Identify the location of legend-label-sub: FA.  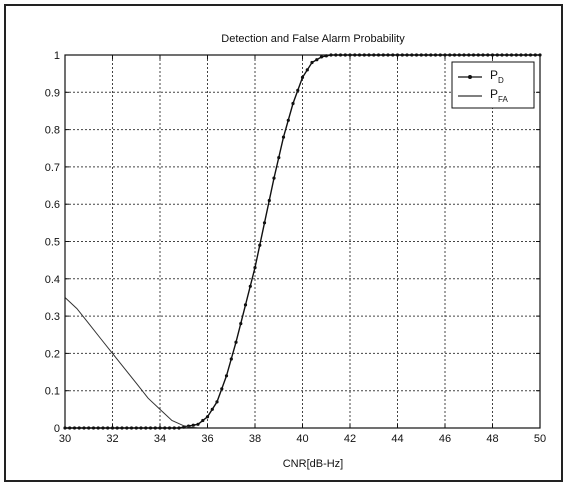
(503, 99).